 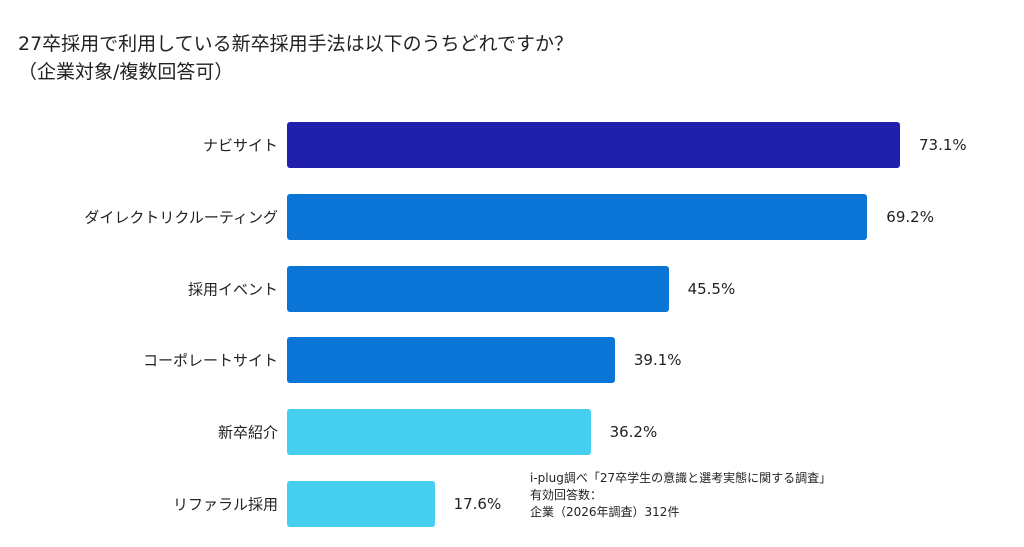 I want to click on value-label: 39.1%, so click(x=657, y=360).